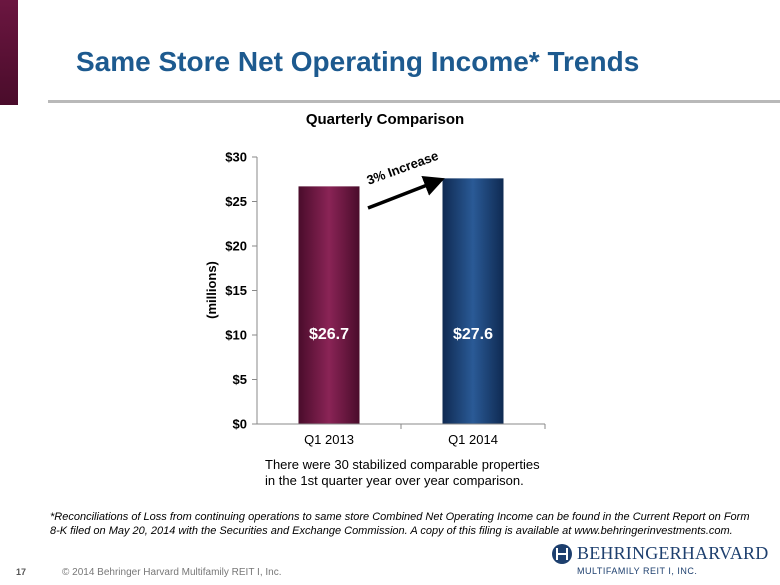  Describe the element at coordinates (473, 334) in the screenshot. I see `bar-value-label: $27.6` at that location.